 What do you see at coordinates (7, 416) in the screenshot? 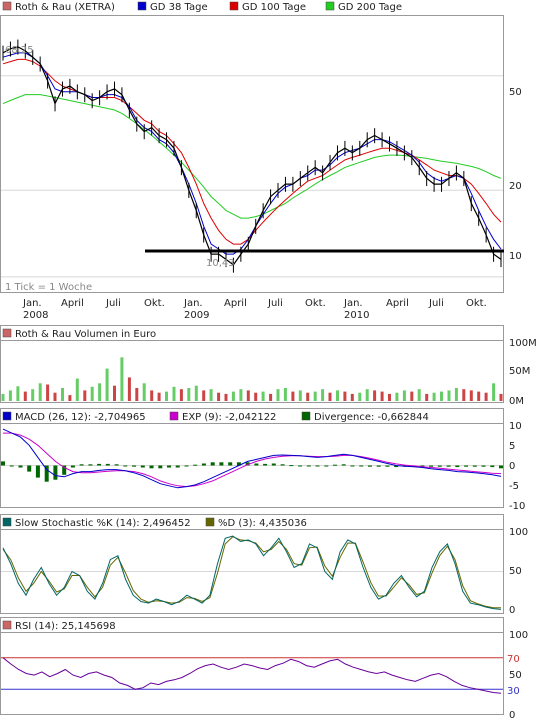
I see `legend-swatch-macd` at bounding box center [7, 416].